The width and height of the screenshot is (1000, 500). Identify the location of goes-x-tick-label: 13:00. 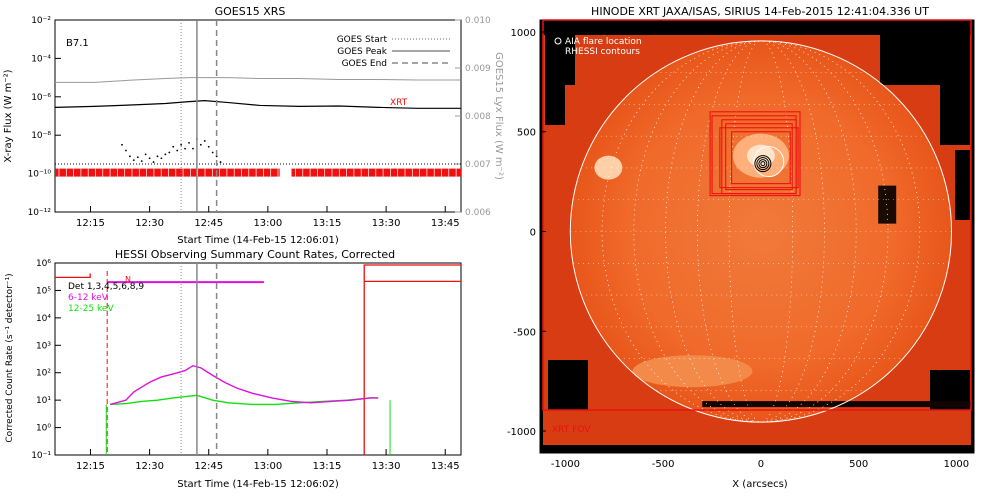
(267, 223).